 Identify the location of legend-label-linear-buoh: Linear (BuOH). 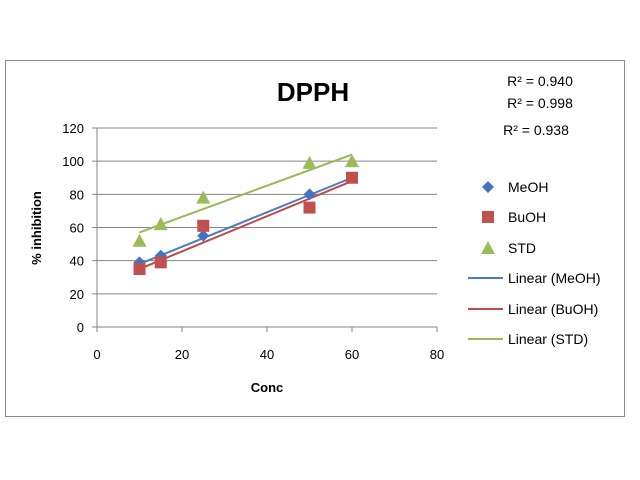
(553, 309).